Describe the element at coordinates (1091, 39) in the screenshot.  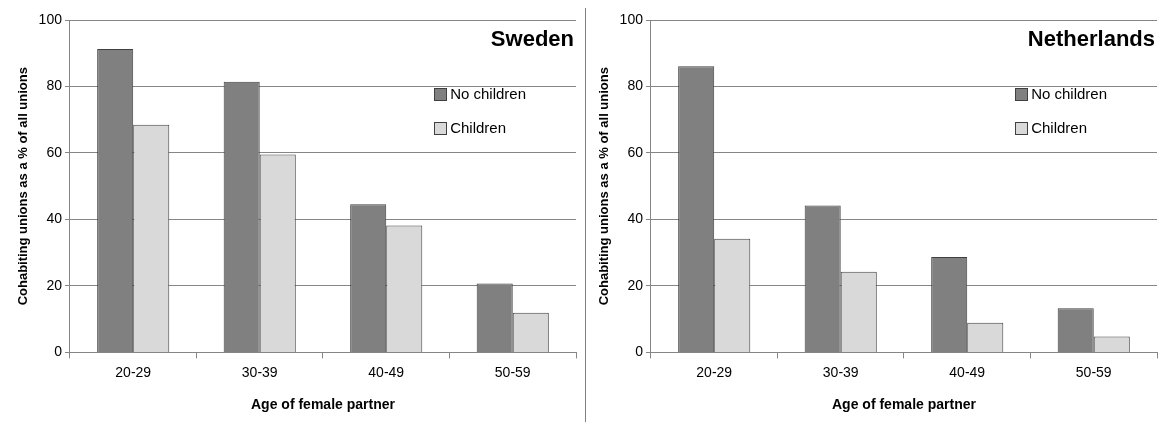
I see `chart-title: Netherlands` at that location.